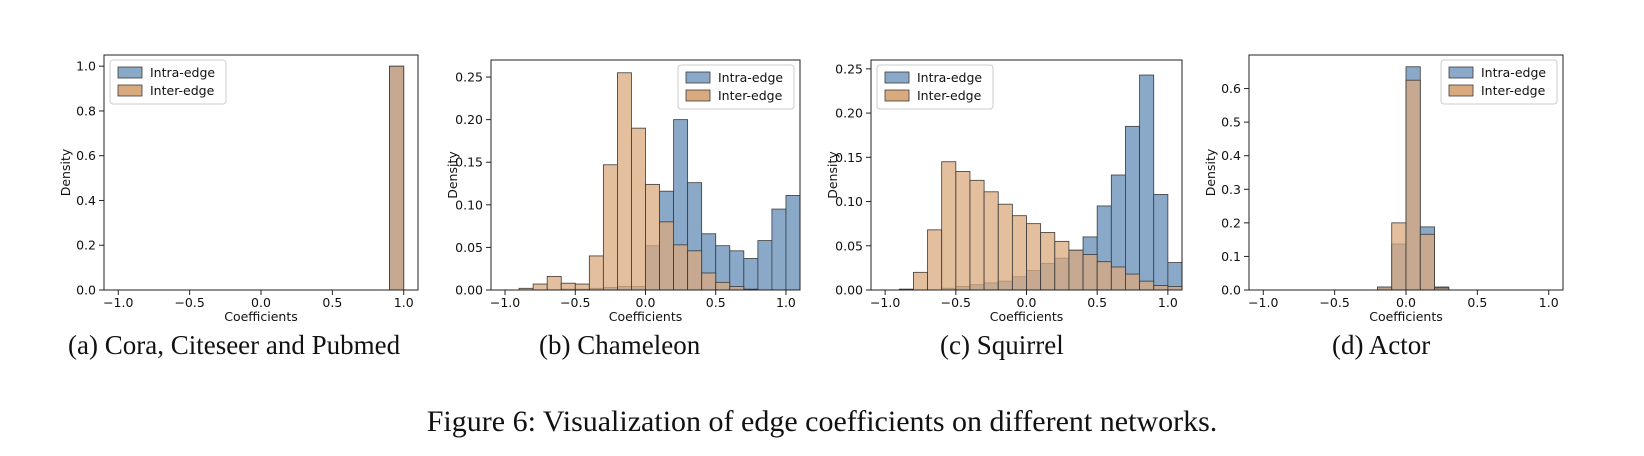  I want to click on chart3-legend-label-intra: Intra-edge, so click(949, 77).